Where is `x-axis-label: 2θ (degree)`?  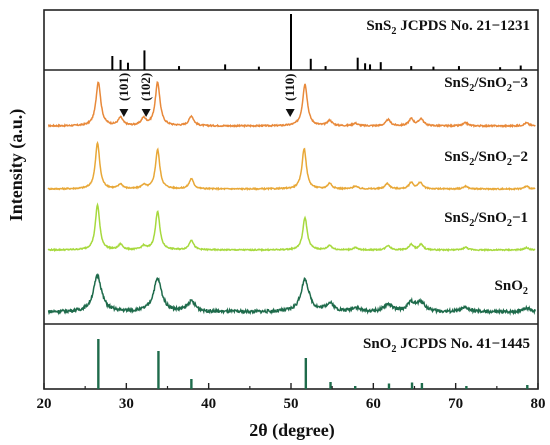 x-axis-label: 2θ (degree) is located at coordinates (292, 430).